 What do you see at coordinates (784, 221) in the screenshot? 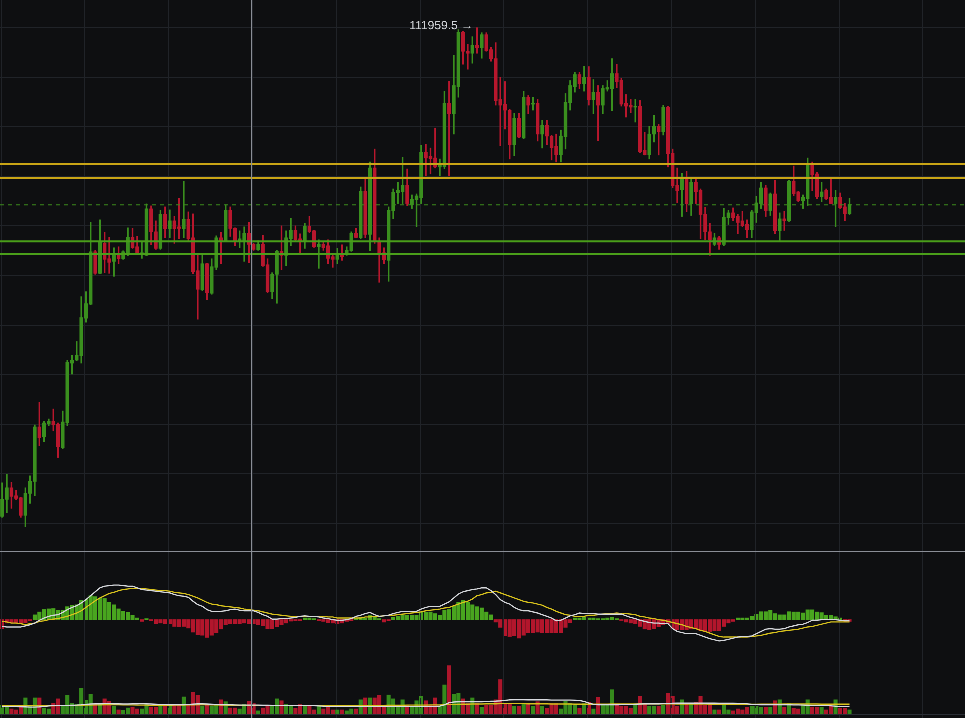
I see `candlestick` at bounding box center [784, 221].